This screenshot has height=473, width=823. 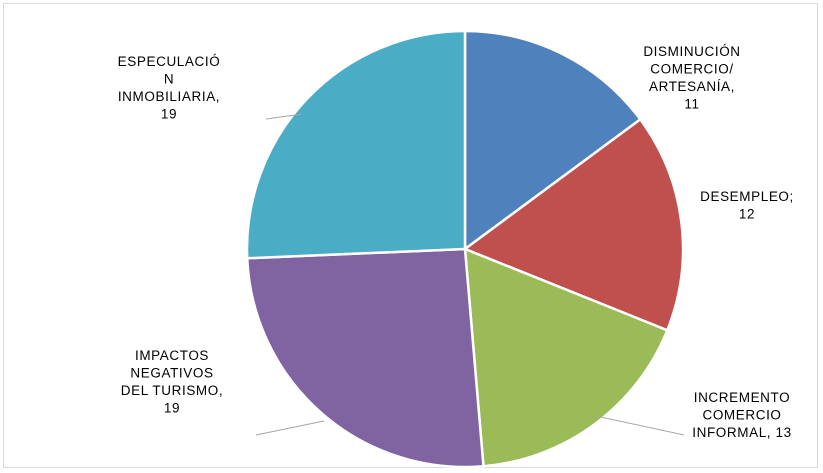 What do you see at coordinates (172, 355) in the screenshot?
I see `data-label-line: IMPACTOS` at bounding box center [172, 355].